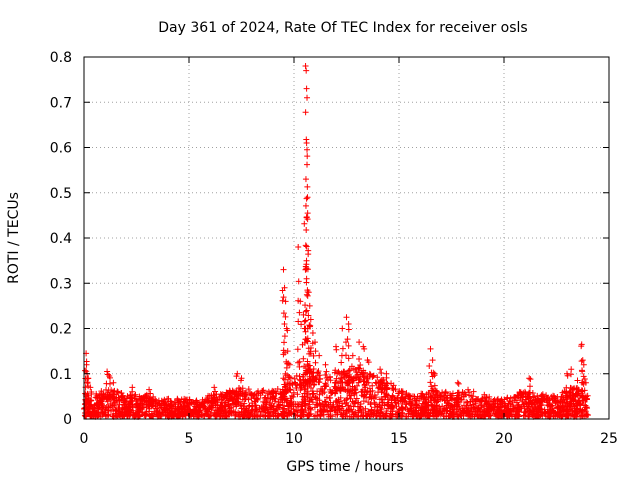  What do you see at coordinates (609, 439) in the screenshot?
I see `x-tick-label: 25` at bounding box center [609, 439].